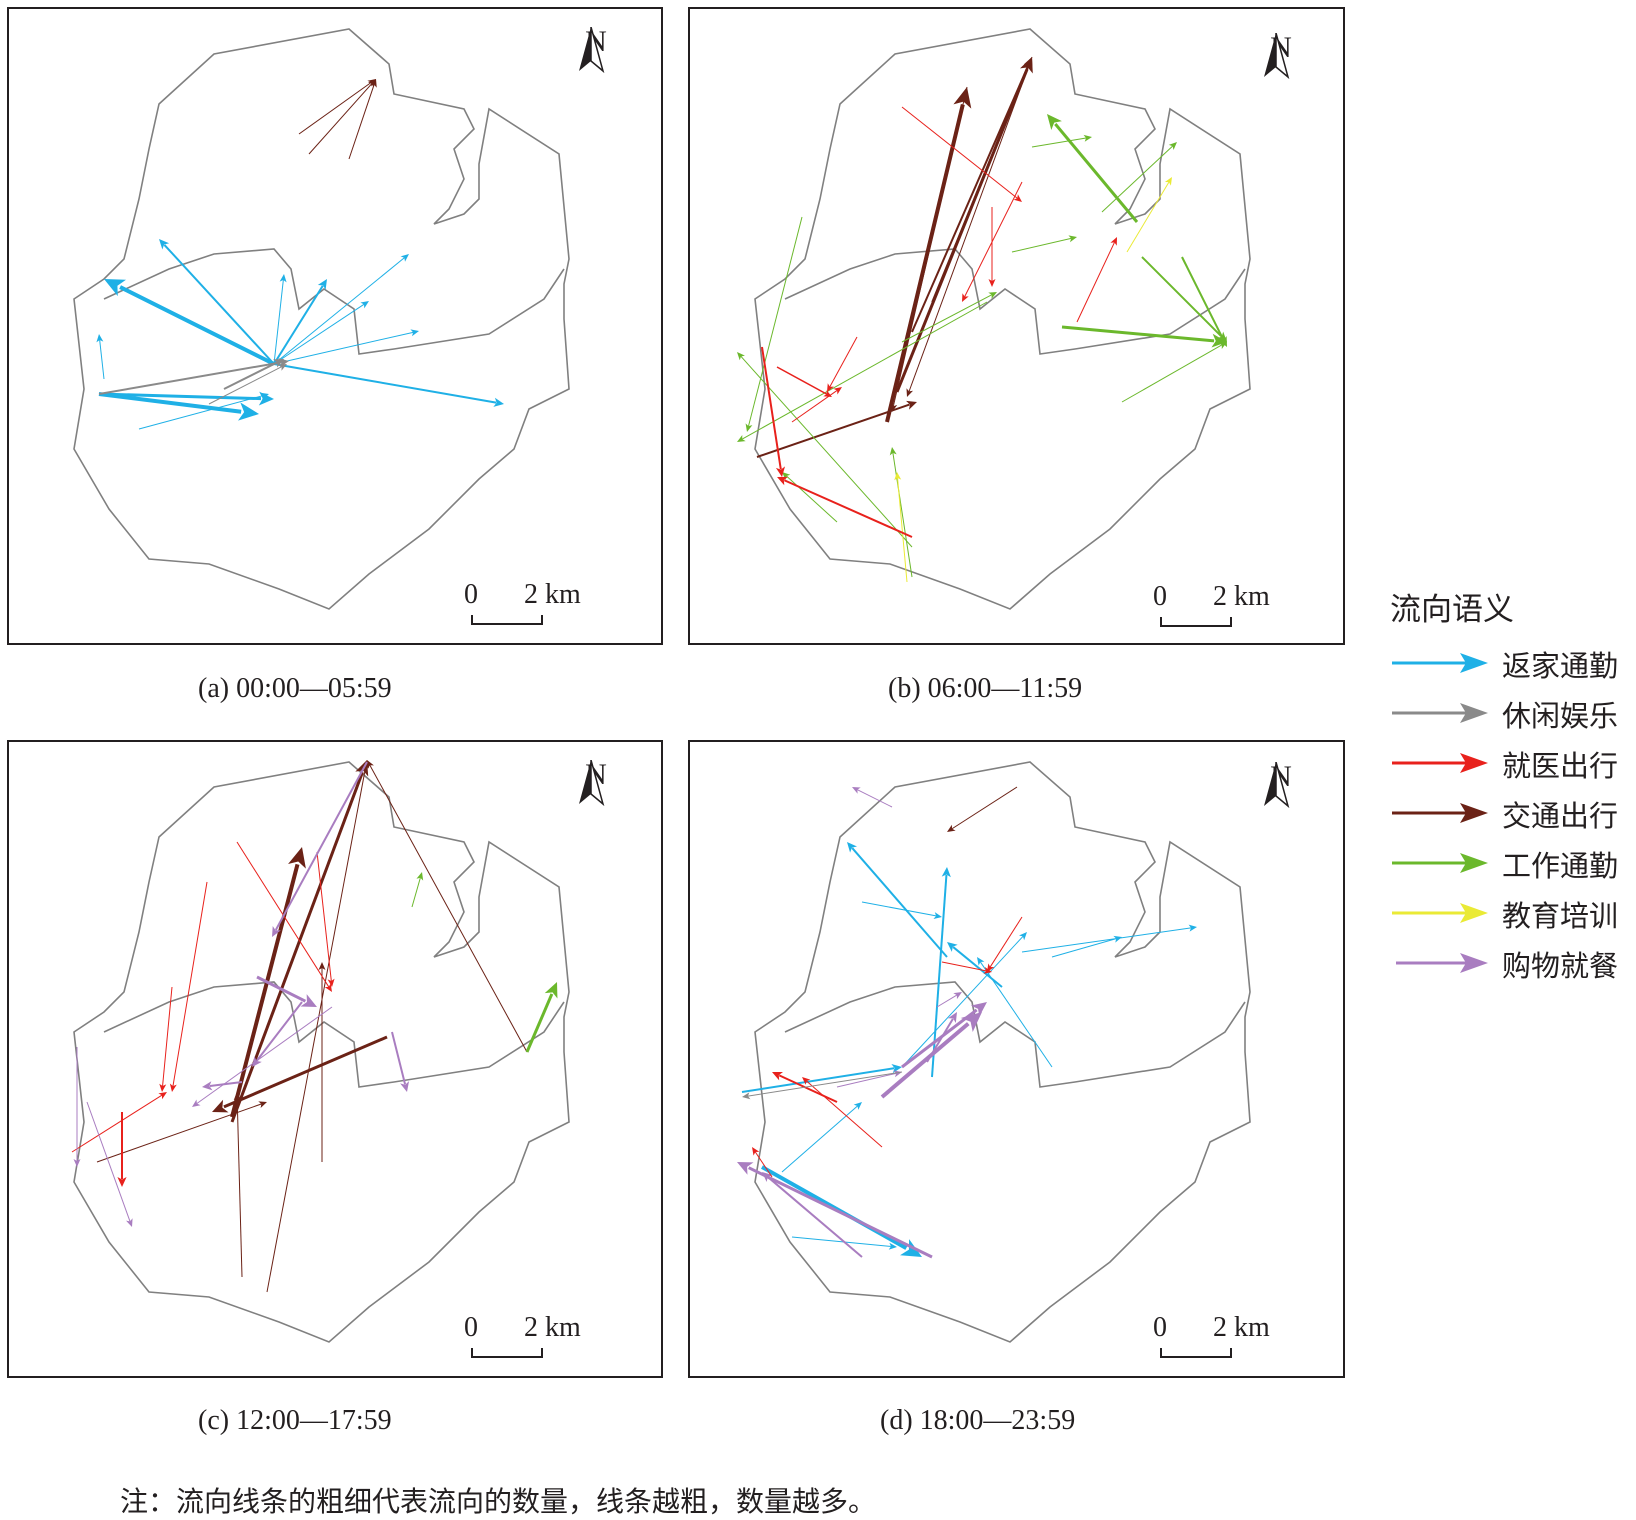  What do you see at coordinates (1504, 866) in the screenshot?
I see `legend-item-work-commute: 工作通勤` at bounding box center [1504, 866].